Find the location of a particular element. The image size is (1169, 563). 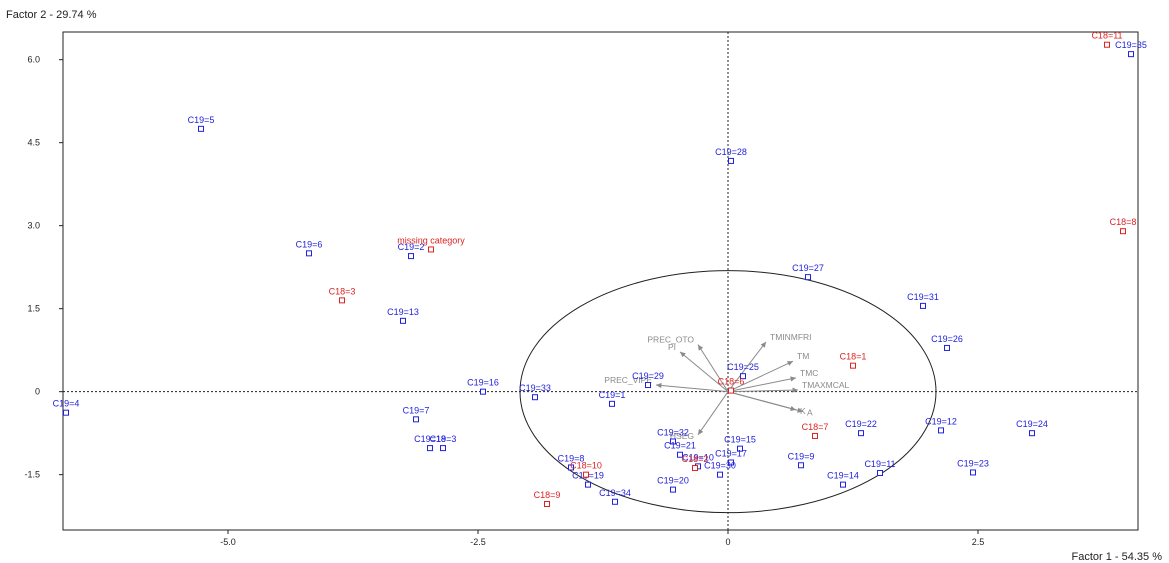

y-tick-label: 1.5 is located at coordinates (33, 309).